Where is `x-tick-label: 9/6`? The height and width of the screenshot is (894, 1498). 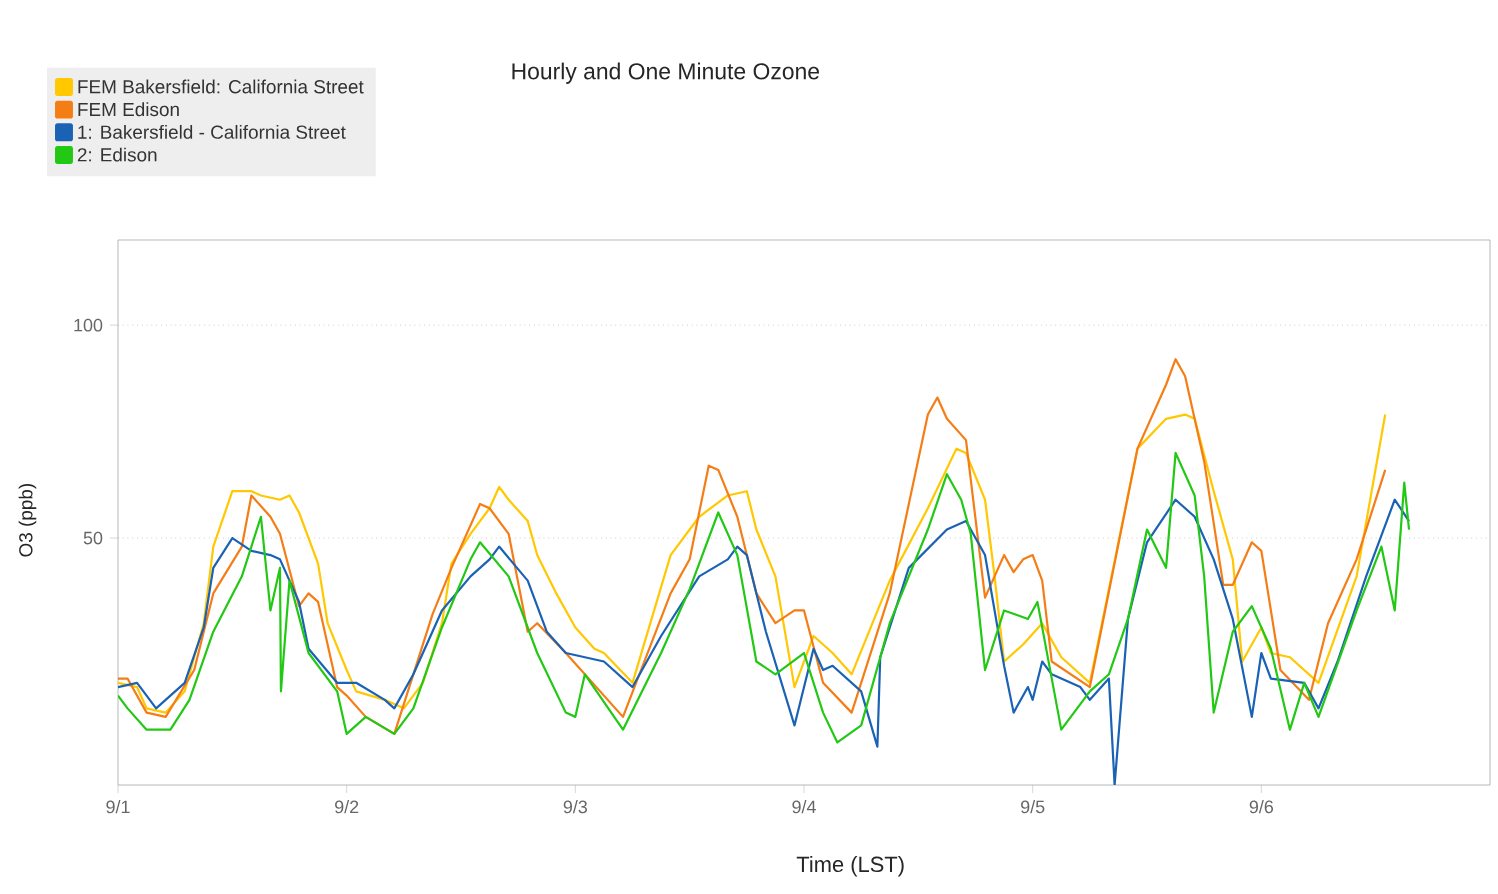
x-tick-label: 9/6 is located at coordinates (1261, 807).